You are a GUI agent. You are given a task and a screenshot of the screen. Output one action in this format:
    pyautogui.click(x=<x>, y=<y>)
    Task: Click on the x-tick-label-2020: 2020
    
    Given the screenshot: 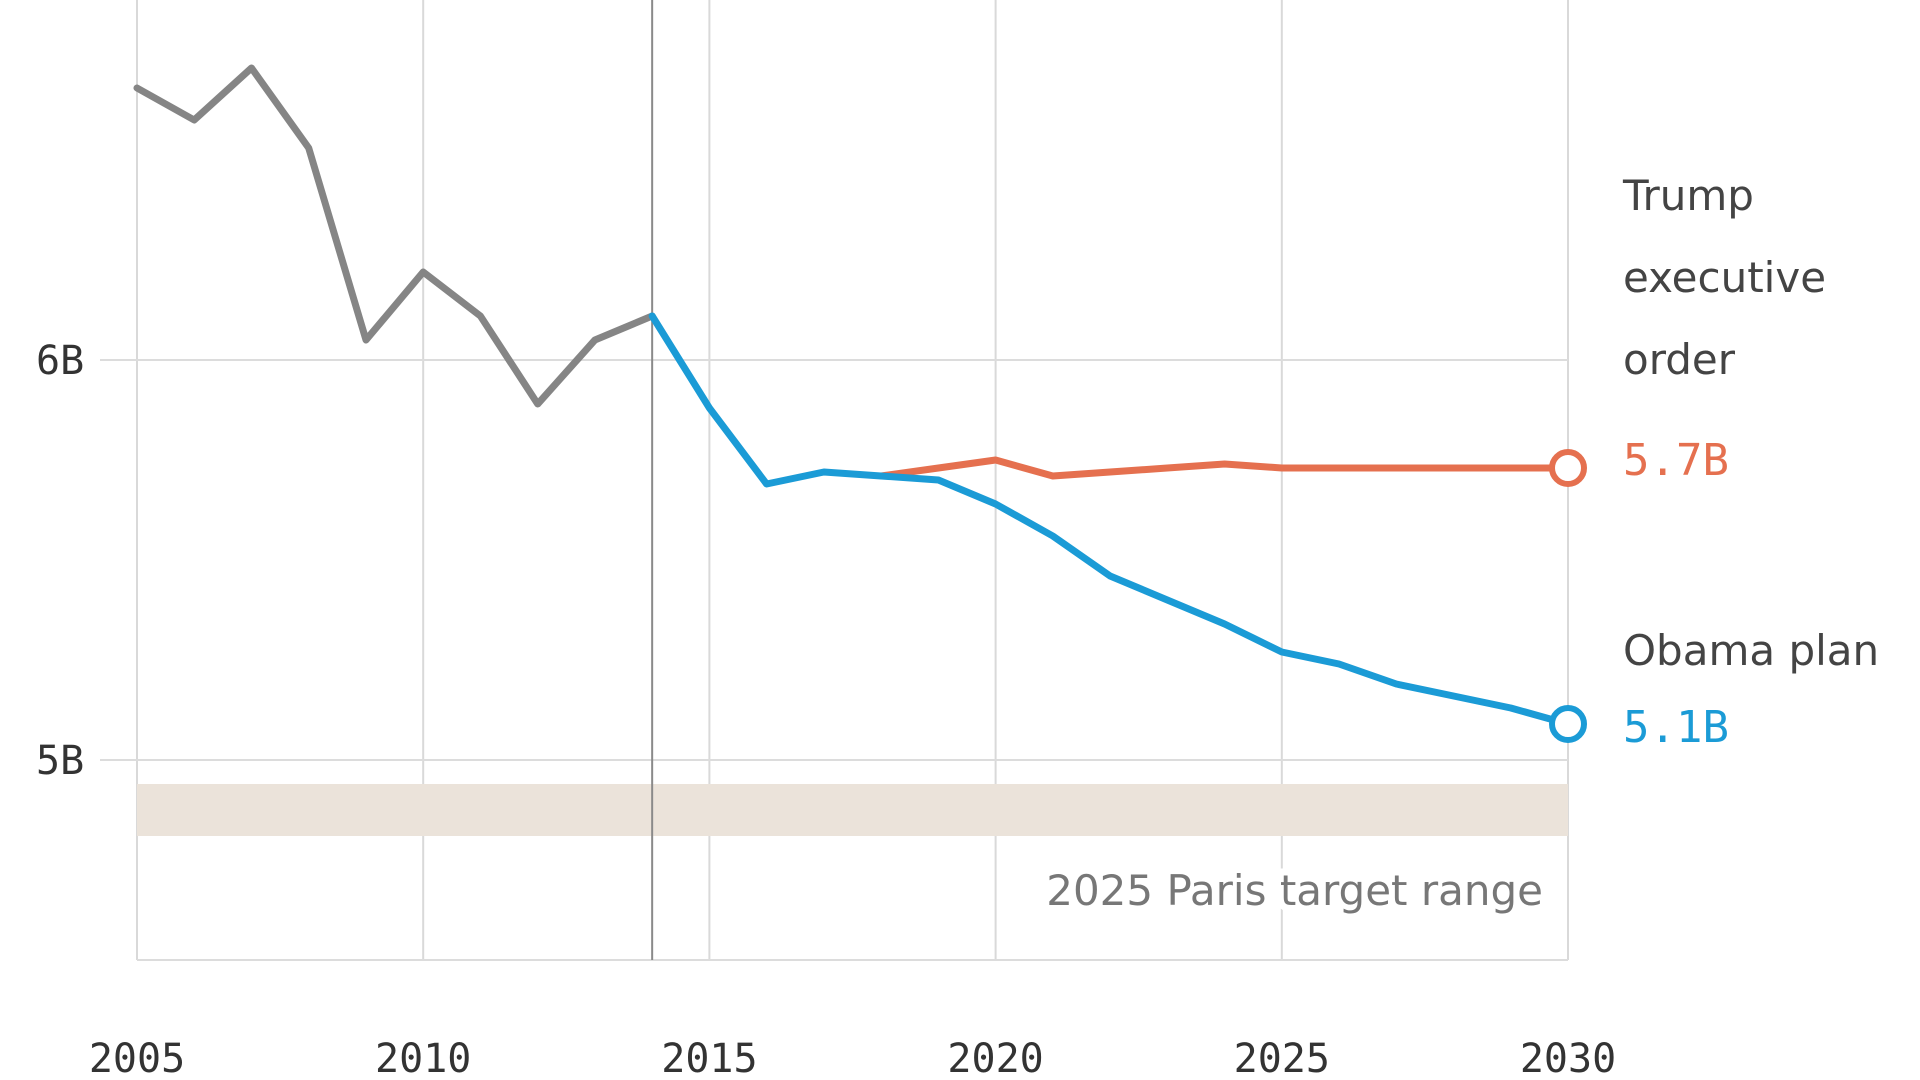 What is the action you would take?
    pyautogui.click(x=995, y=1058)
    